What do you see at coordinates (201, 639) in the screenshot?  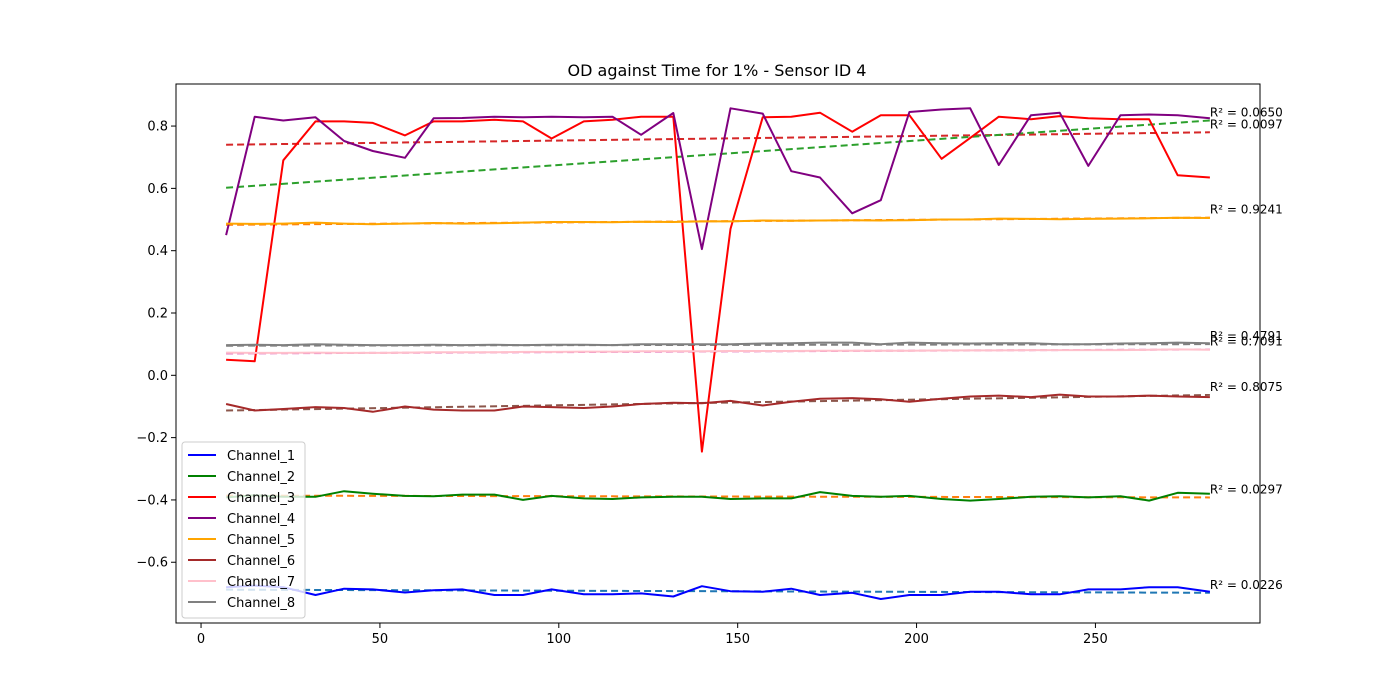 I see `x-tick-label: 0` at bounding box center [201, 639].